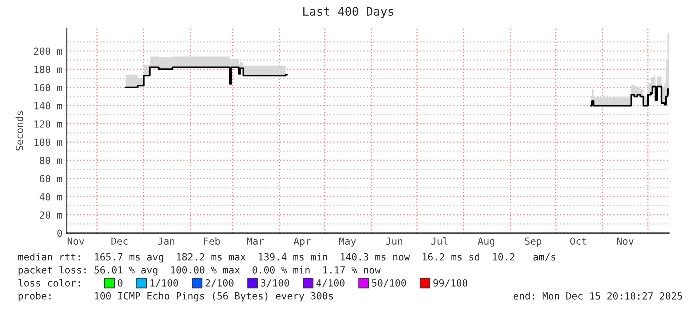  I want to click on x-tick-label: Feb, so click(212, 242).